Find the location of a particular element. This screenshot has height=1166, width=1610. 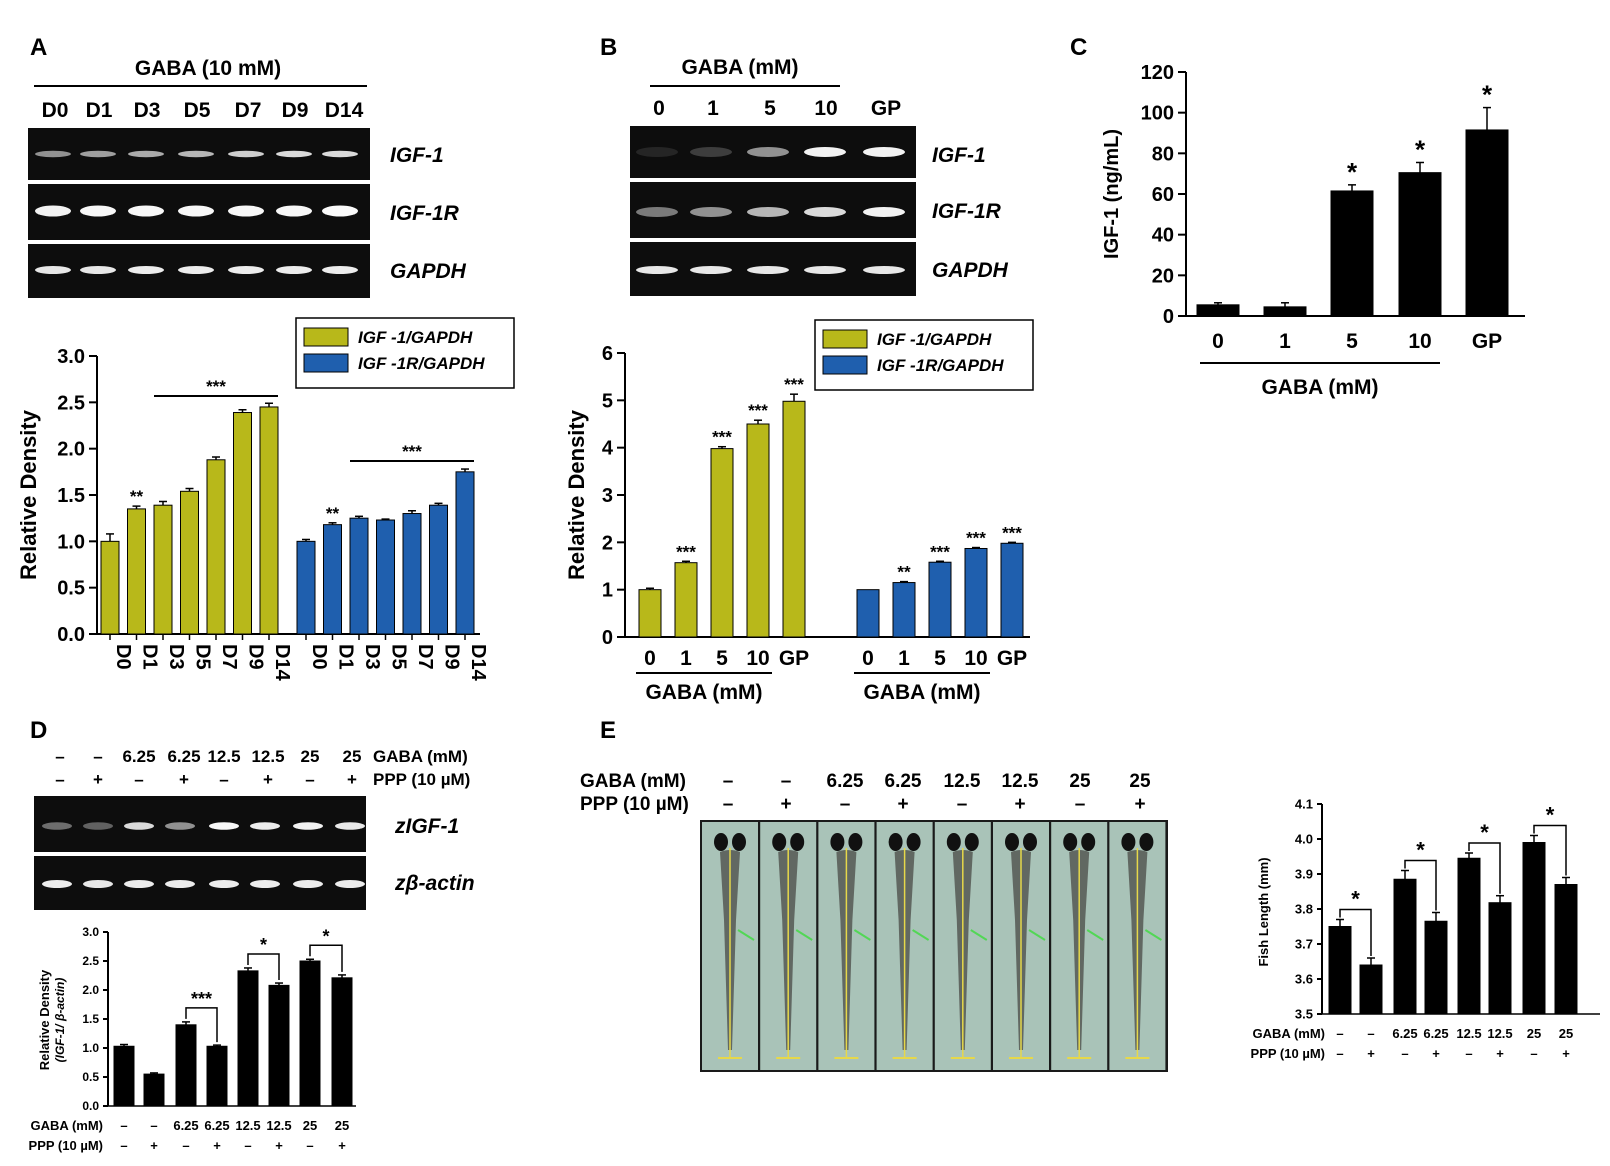

gel-d-gaba-value: – is located at coordinates (97, 756).